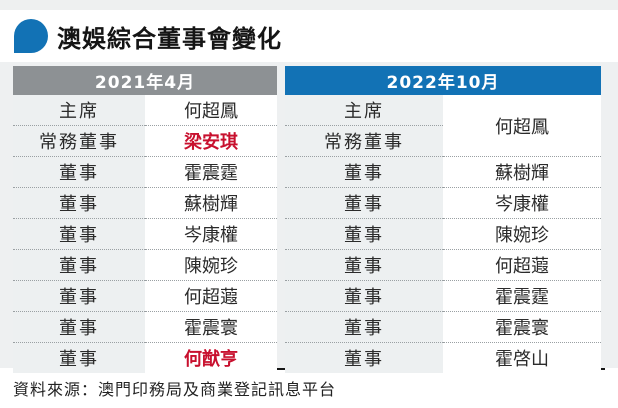  What do you see at coordinates (309, 5) in the screenshot?
I see `top-strip` at bounding box center [309, 5].